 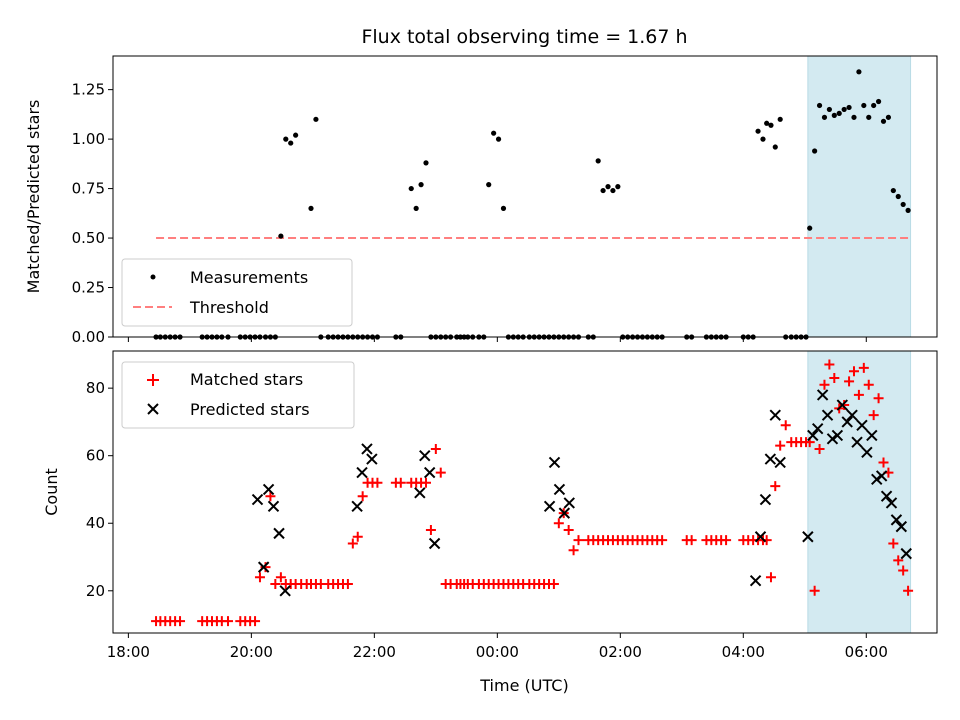 What do you see at coordinates (250, 409) in the screenshot?
I see `legend-predicted-label: Predicted stars` at bounding box center [250, 409].